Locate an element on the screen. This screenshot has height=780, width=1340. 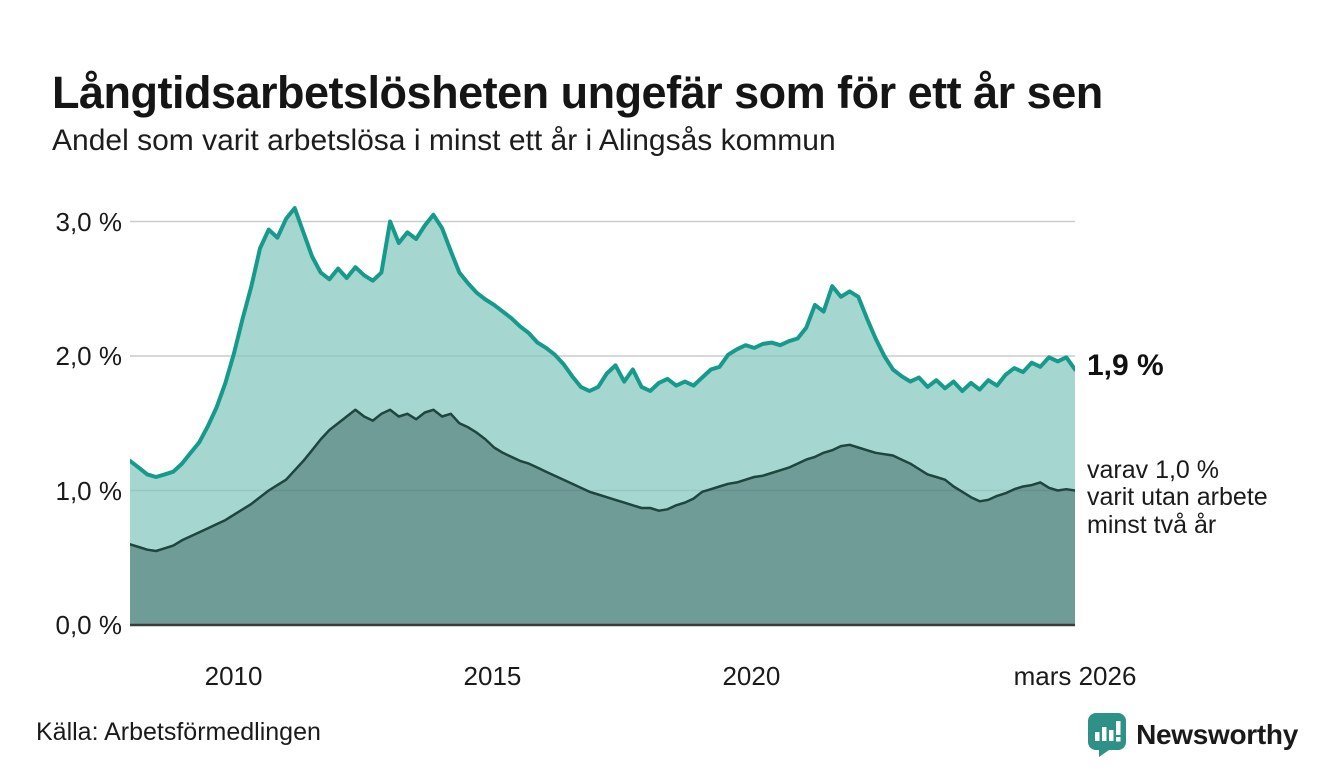
x-axis-label: 2020 is located at coordinates (751, 676).